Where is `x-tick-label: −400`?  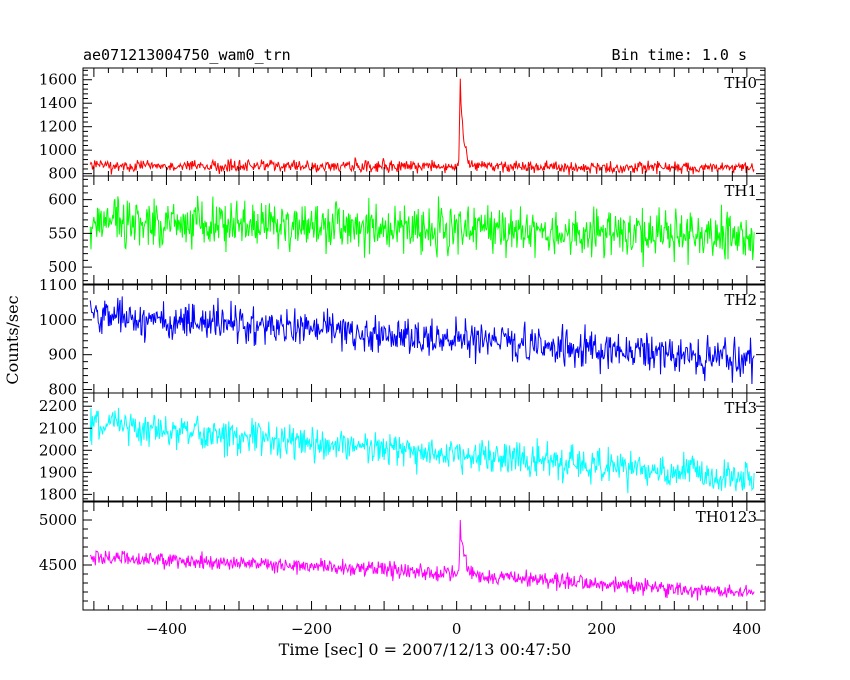 x-tick-label: −400 is located at coordinates (166, 629).